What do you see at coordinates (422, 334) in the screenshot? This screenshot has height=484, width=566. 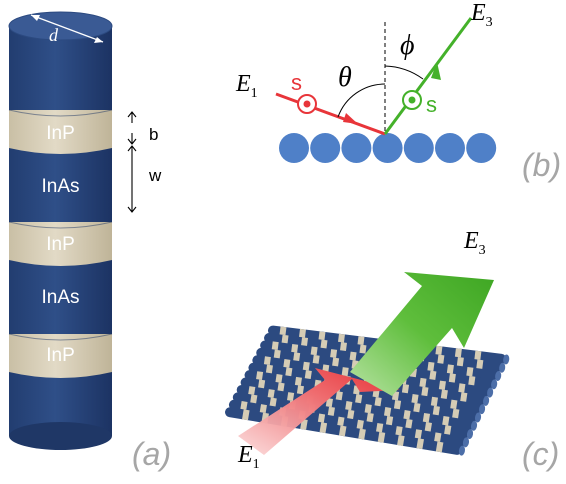 I see `outgoing-beam-arrow` at bounding box center [422, 334].